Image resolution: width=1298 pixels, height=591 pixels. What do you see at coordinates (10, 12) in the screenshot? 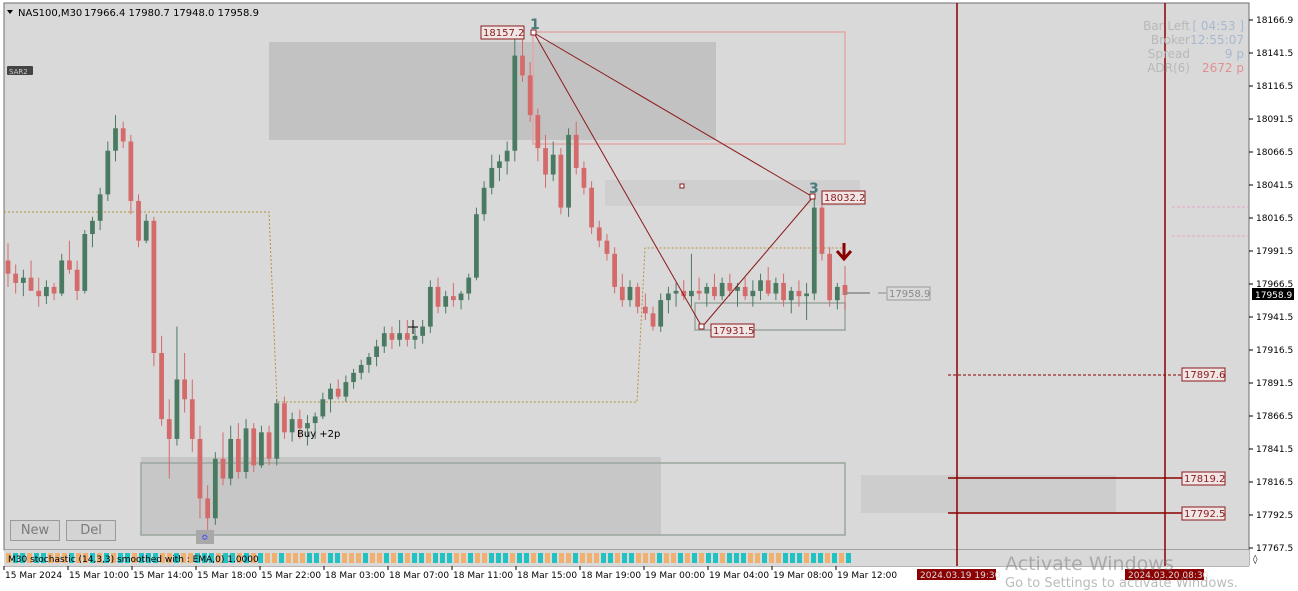
I see `collapse-icon` at bounding box center [10, 12].